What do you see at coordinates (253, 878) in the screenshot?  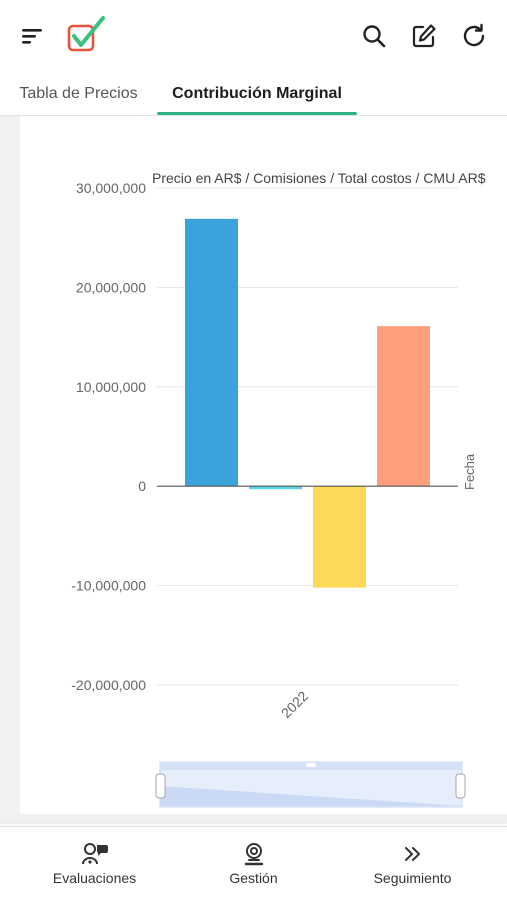 I see `nav-gestion-label: Gestión` at bounding box center [253, 878].